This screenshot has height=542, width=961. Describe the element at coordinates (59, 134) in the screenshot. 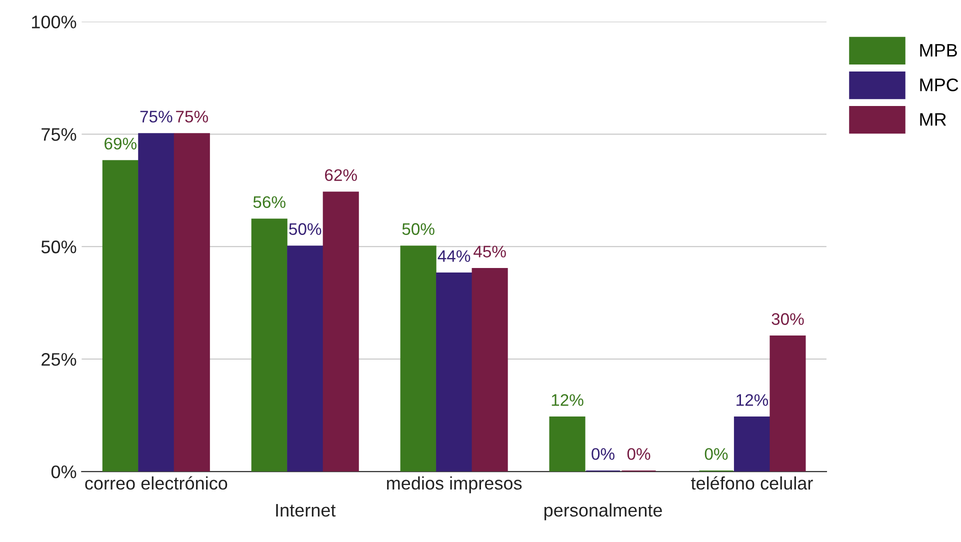

I see `y-tick-label: 75%` at that location.